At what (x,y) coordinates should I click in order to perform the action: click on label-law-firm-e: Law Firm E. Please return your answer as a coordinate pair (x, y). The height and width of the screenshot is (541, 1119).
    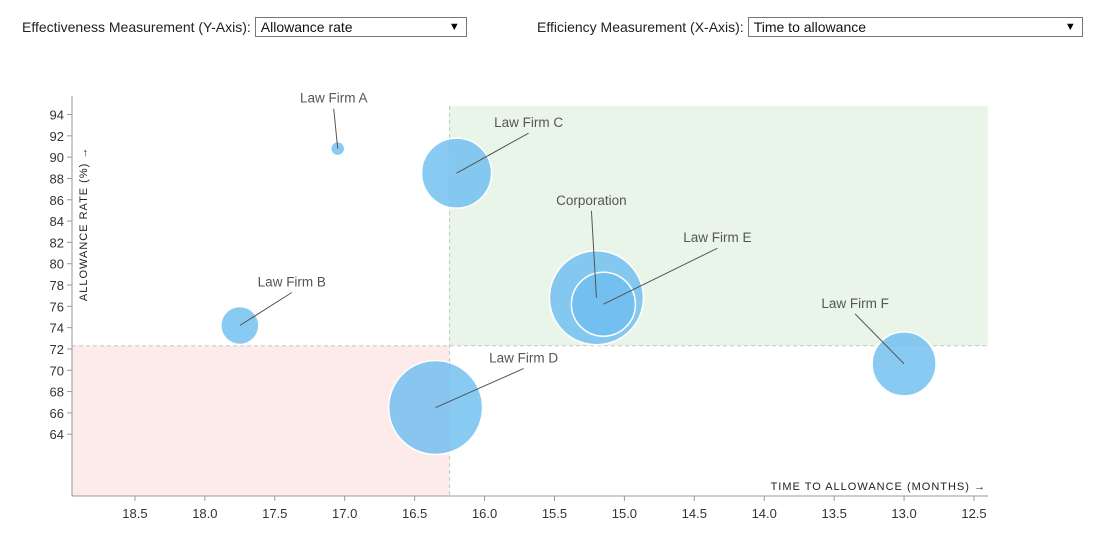
    Looking at the image, I should click on (717, 237).